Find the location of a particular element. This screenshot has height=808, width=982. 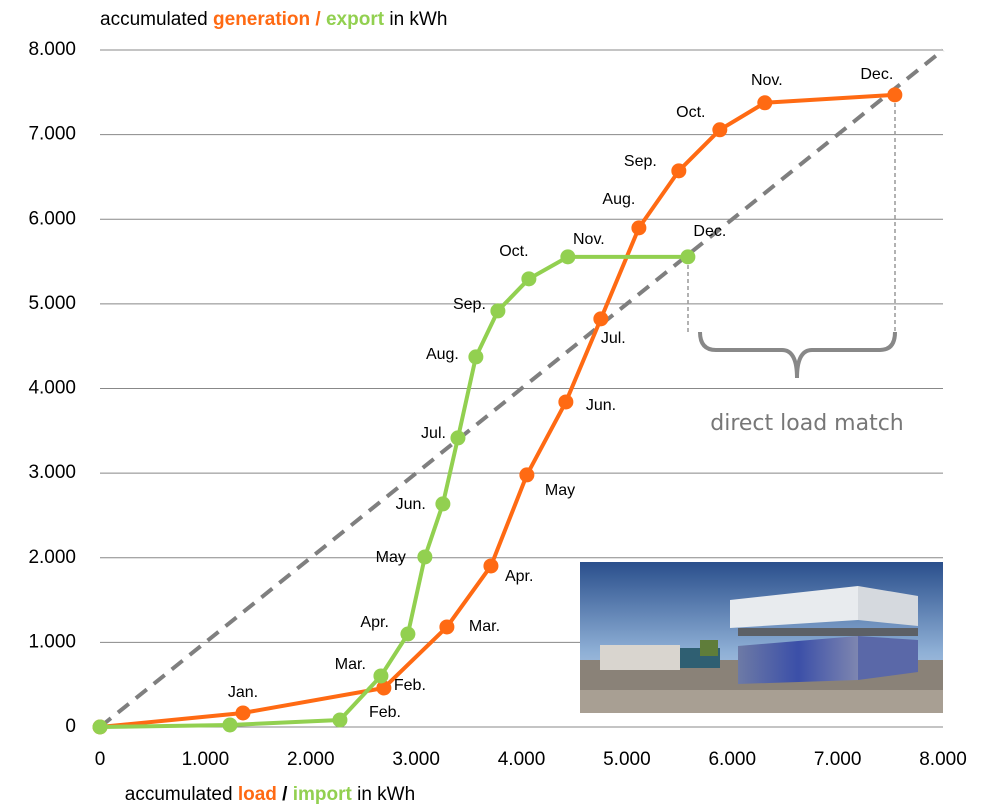

label-part: load is located at coordinates (257, 794).